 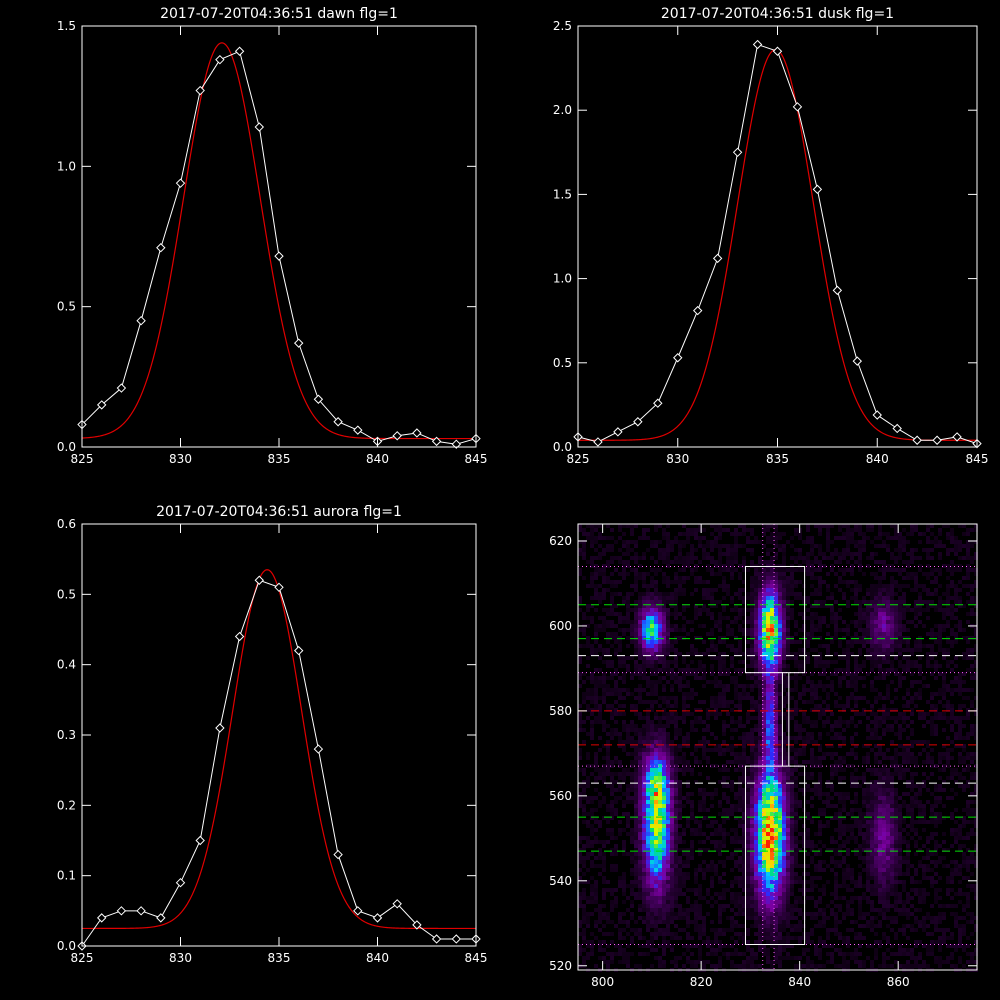 What do you see at coordinates (180, 958) in the screenshot?
I see `panel-2-xtick-label: 830` at bounding box center [180, 958].